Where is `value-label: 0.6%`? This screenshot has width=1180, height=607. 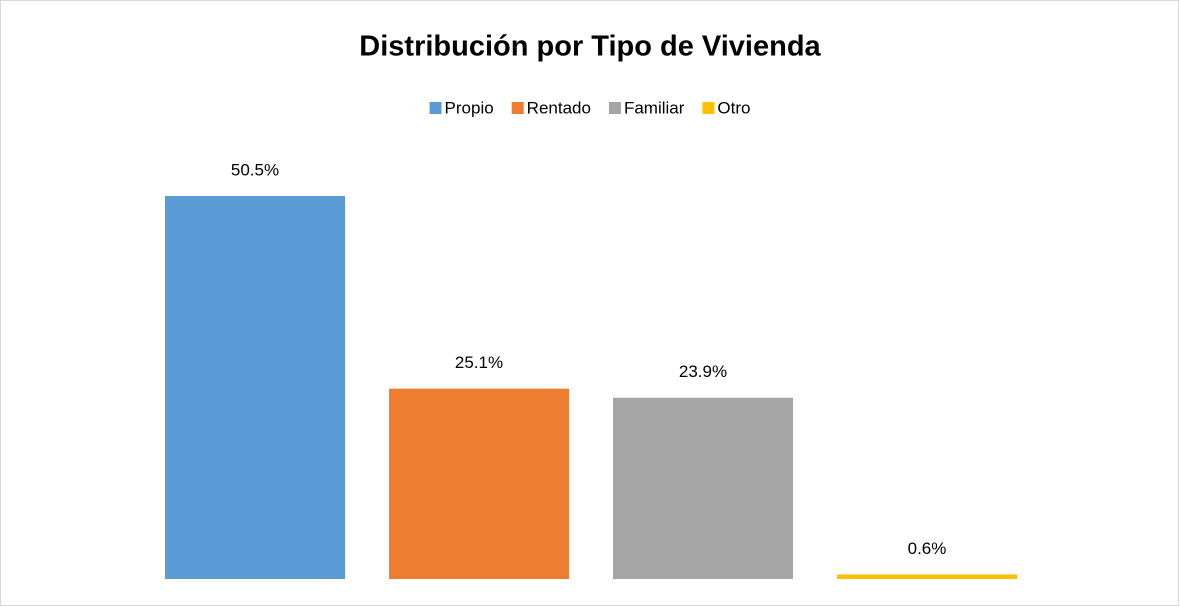 value-label: 0.6% is located at coordinates (927, 548).